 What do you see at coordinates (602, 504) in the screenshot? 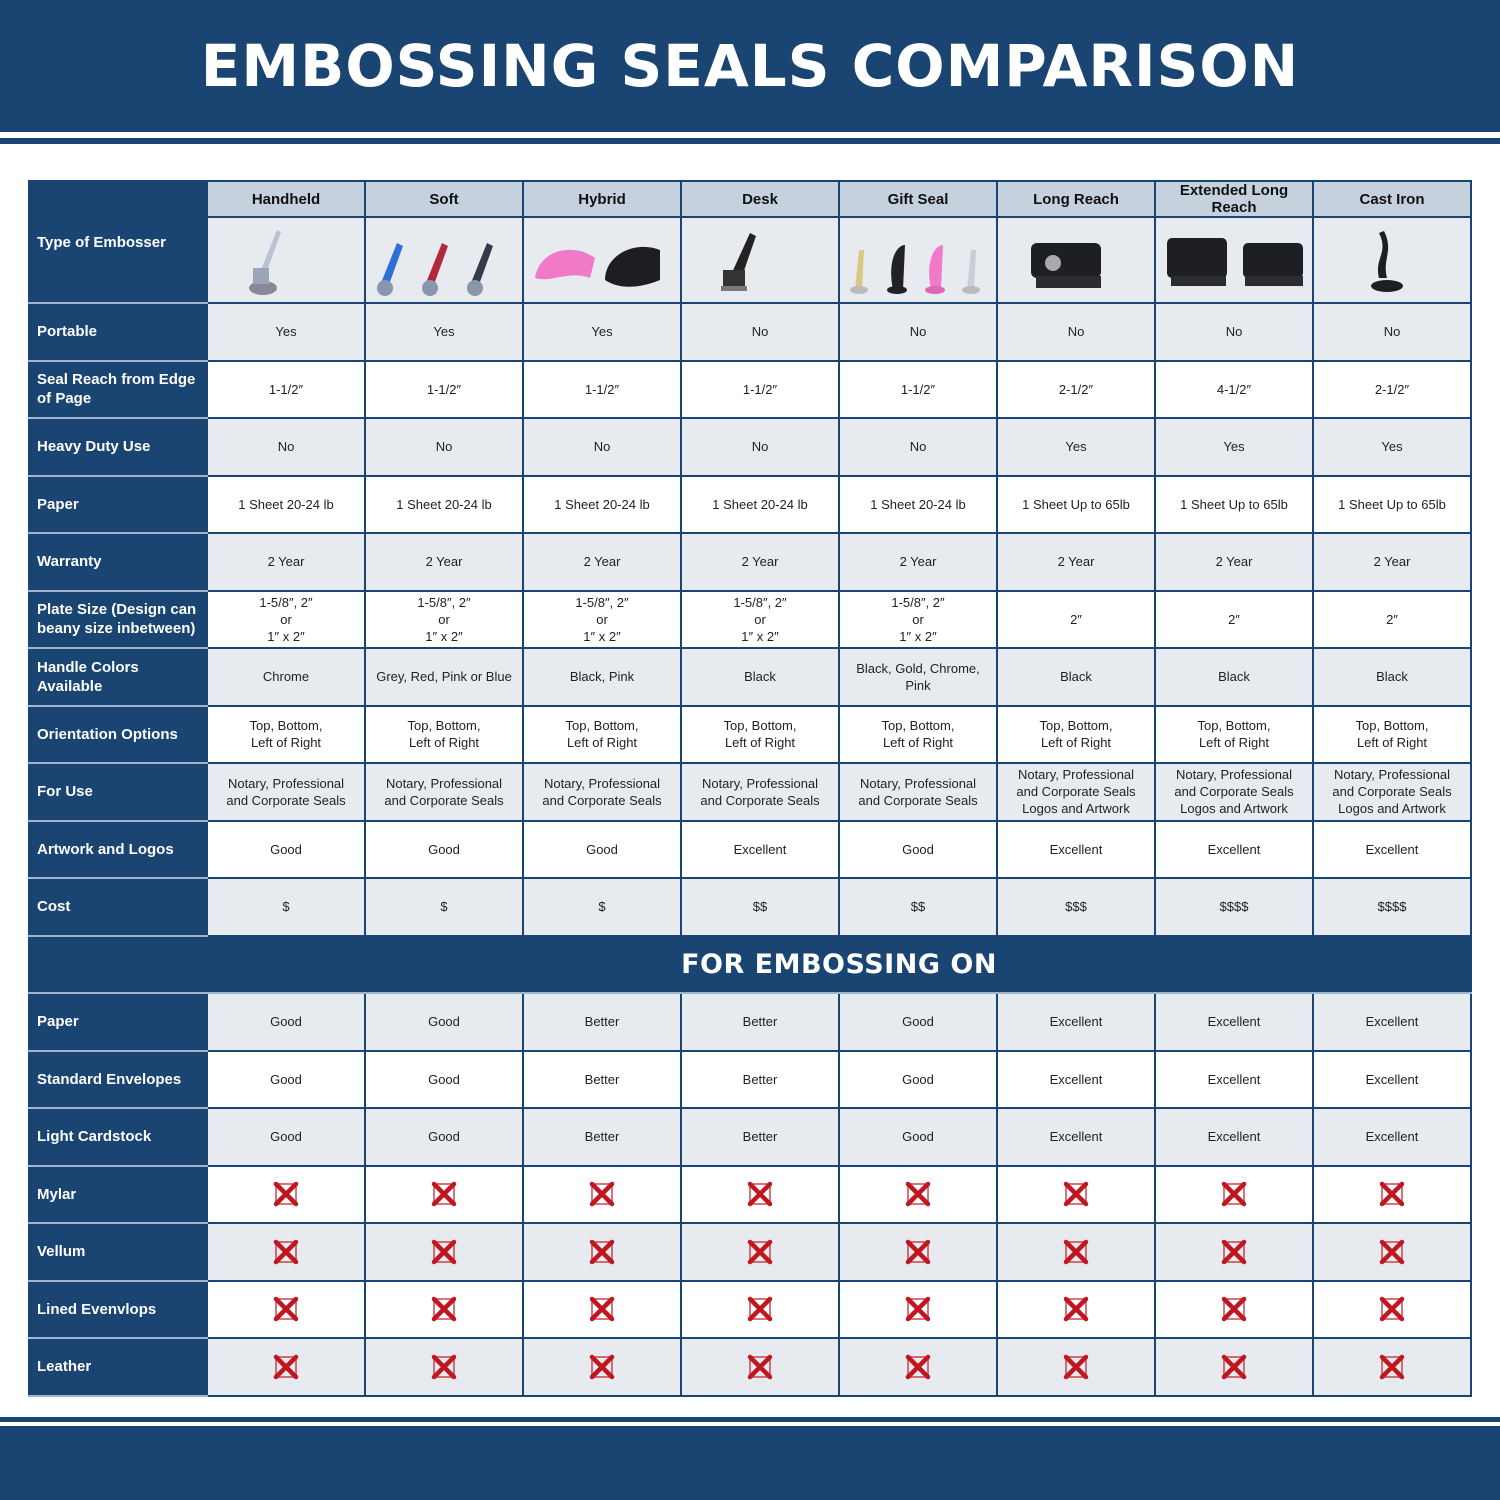
I see `table-cell: 1 Sheet 20-24 lb` at bounding box center [602, 504].